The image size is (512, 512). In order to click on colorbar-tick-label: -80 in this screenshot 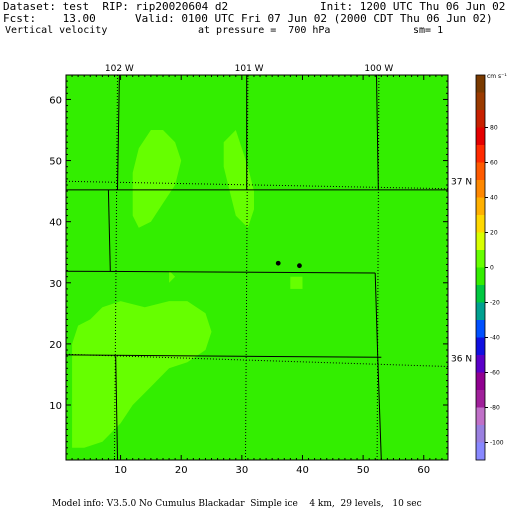, I will do `click(495, 408)`.